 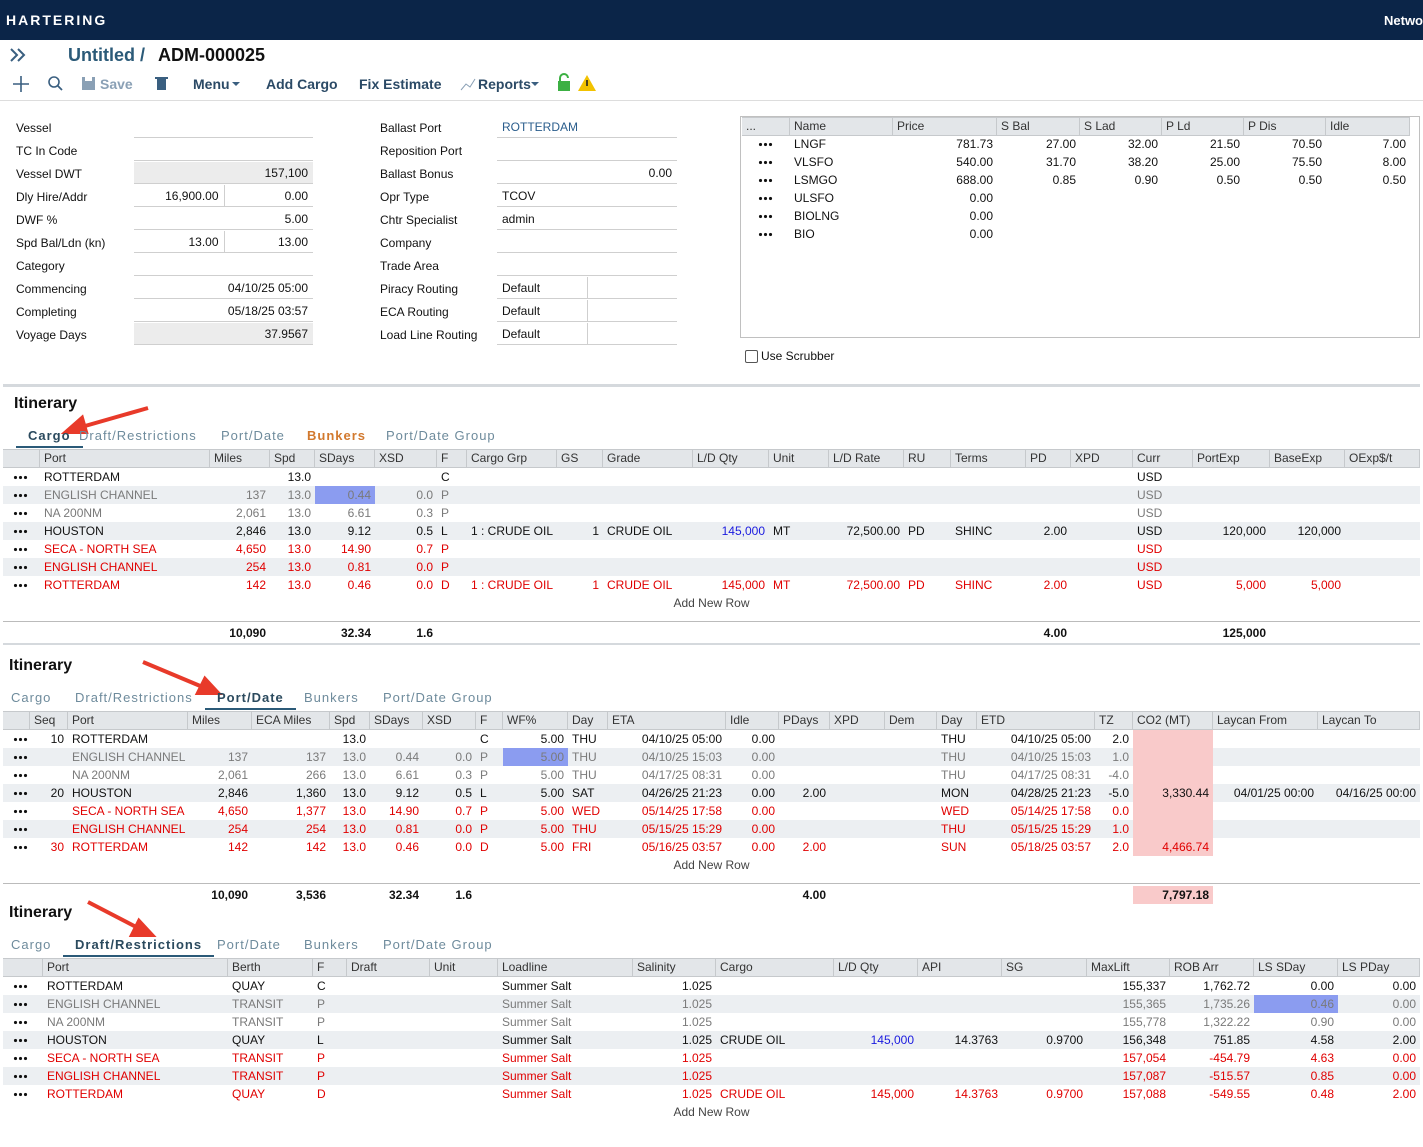 I want to click on column-header: Miles, so click(x=240, y=458).